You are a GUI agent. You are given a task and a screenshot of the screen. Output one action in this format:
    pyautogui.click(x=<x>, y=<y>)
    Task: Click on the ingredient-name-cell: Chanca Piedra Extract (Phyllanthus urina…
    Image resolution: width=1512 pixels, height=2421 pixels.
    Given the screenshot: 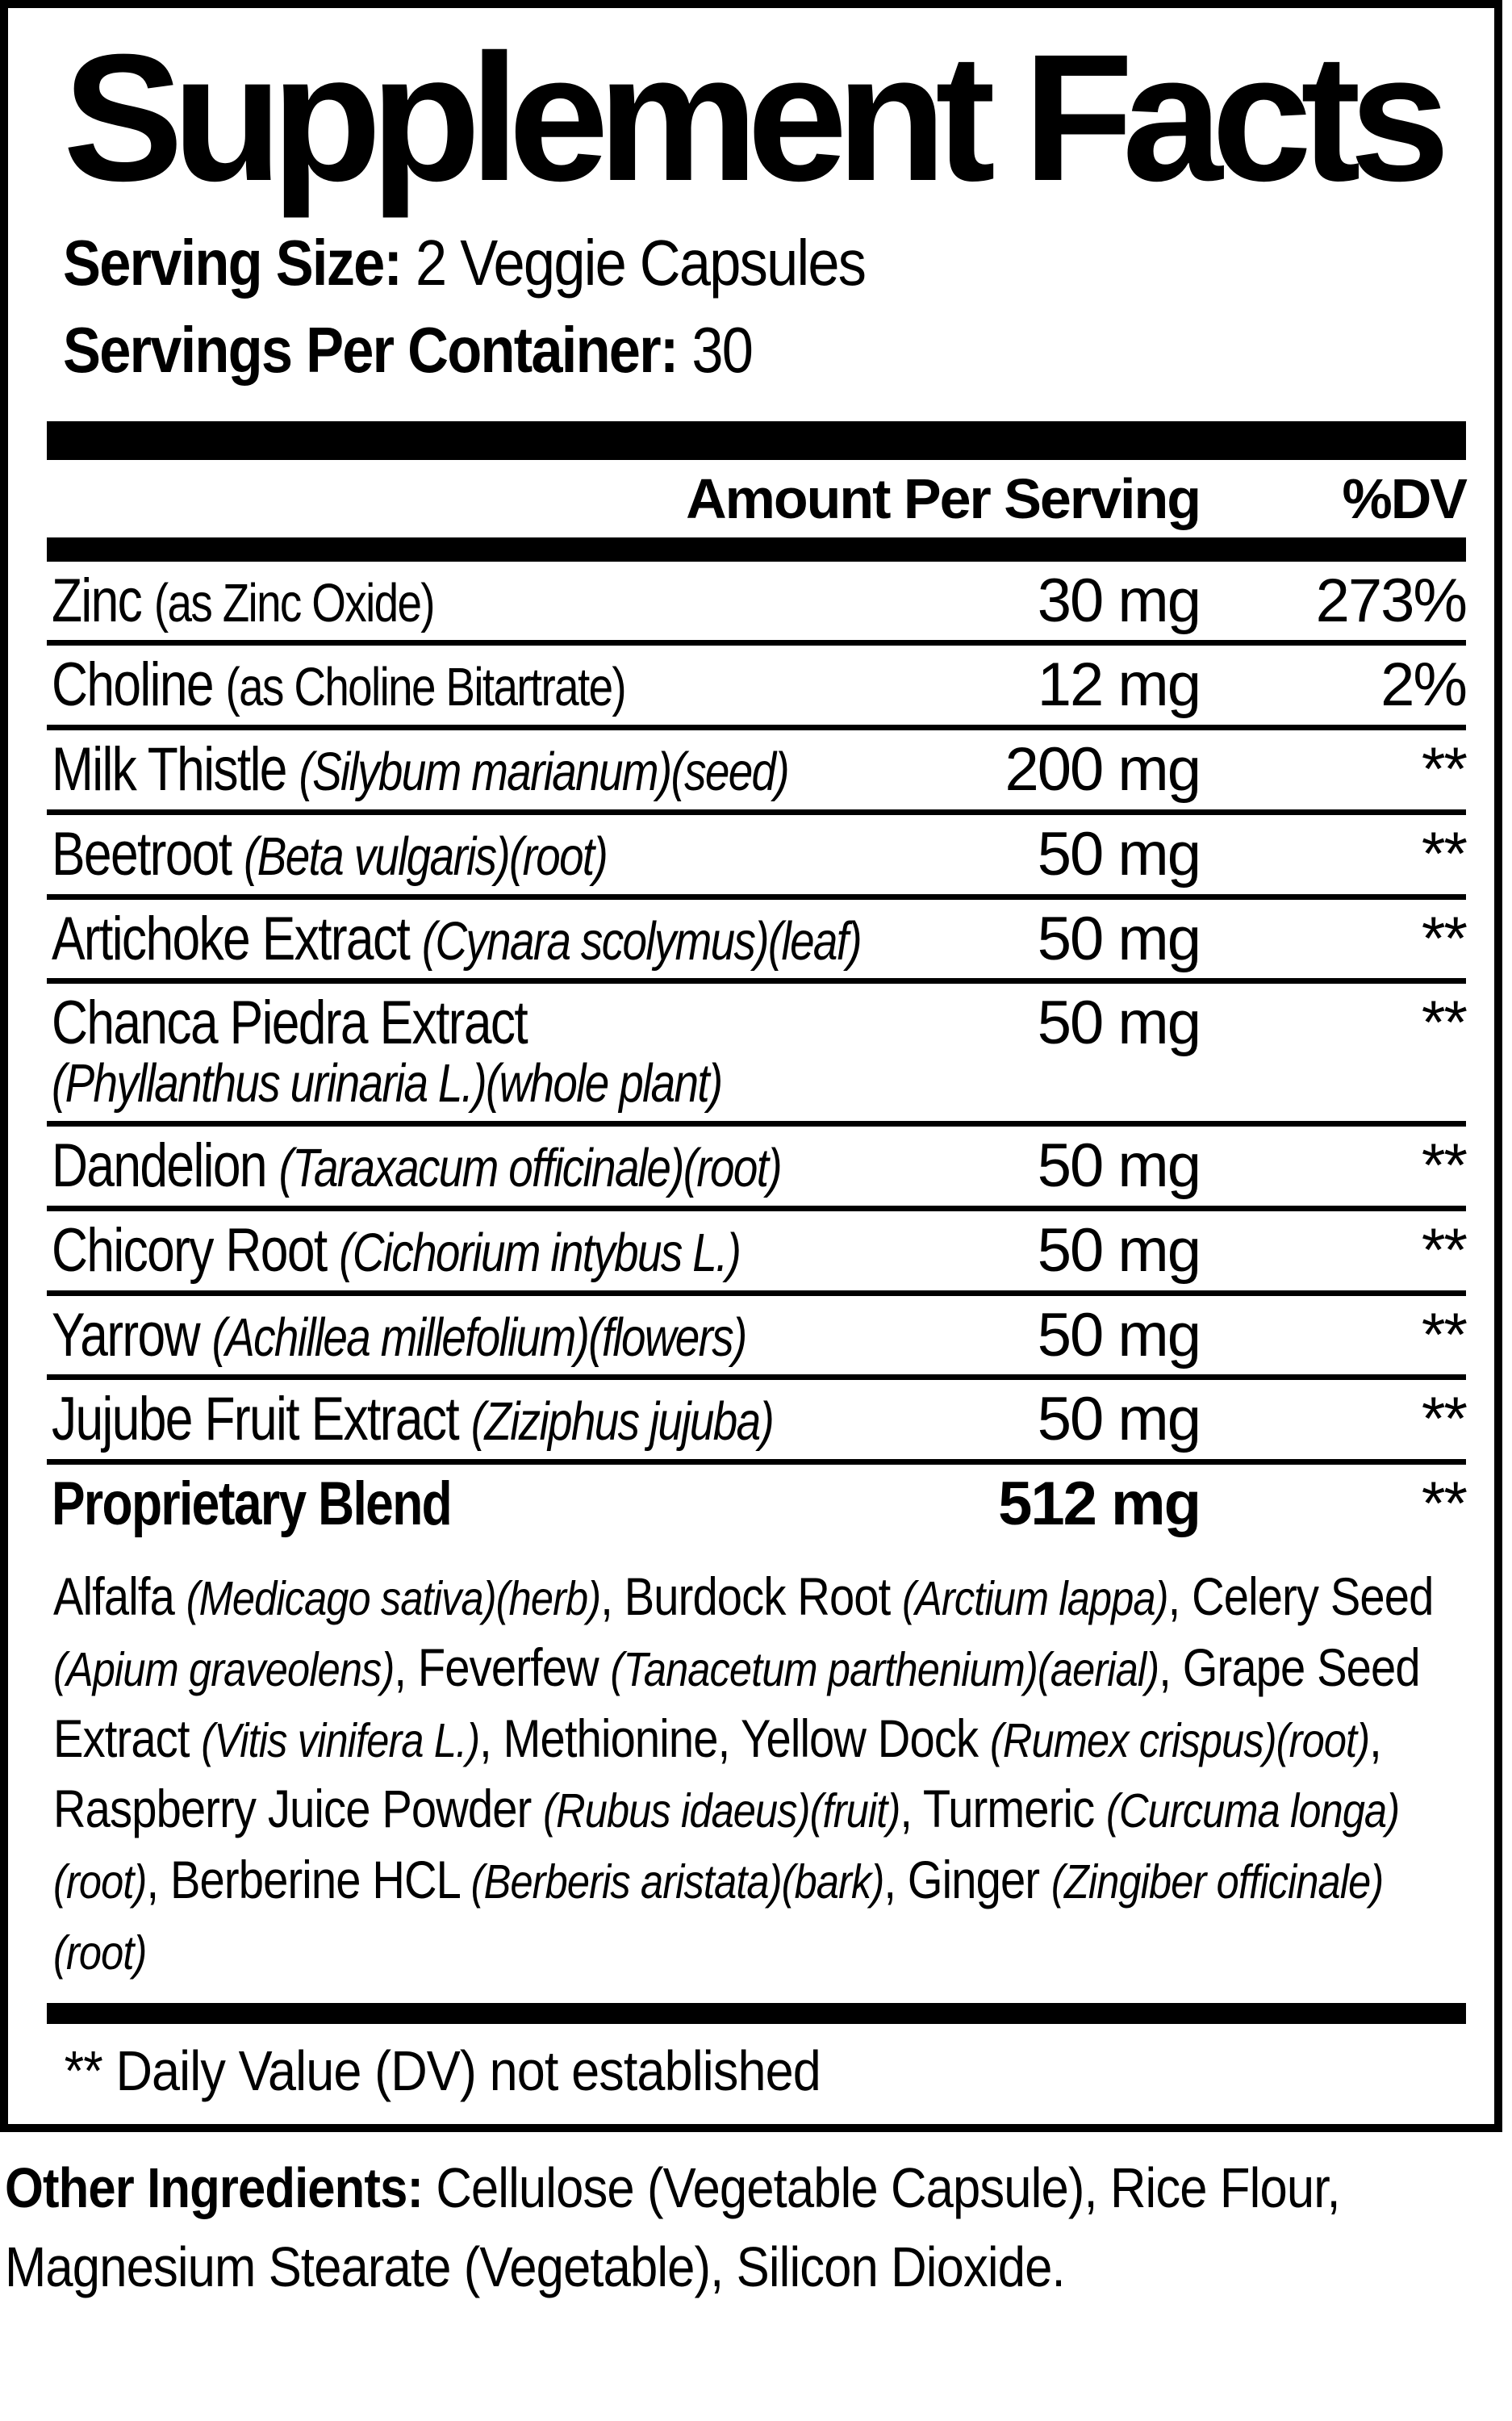 What is the action you would take?
    pyautogui.click(x=452, y=1052)
    